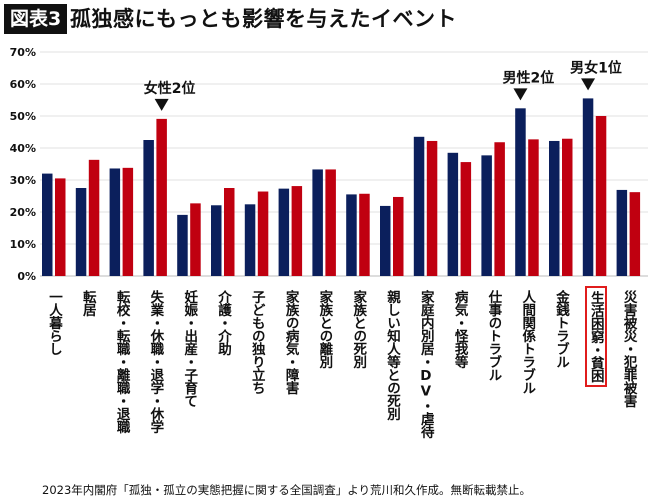 The image size is (670, 502). I want to click on x-tick-label: 子どもの独り立ち, so click(256, 342).